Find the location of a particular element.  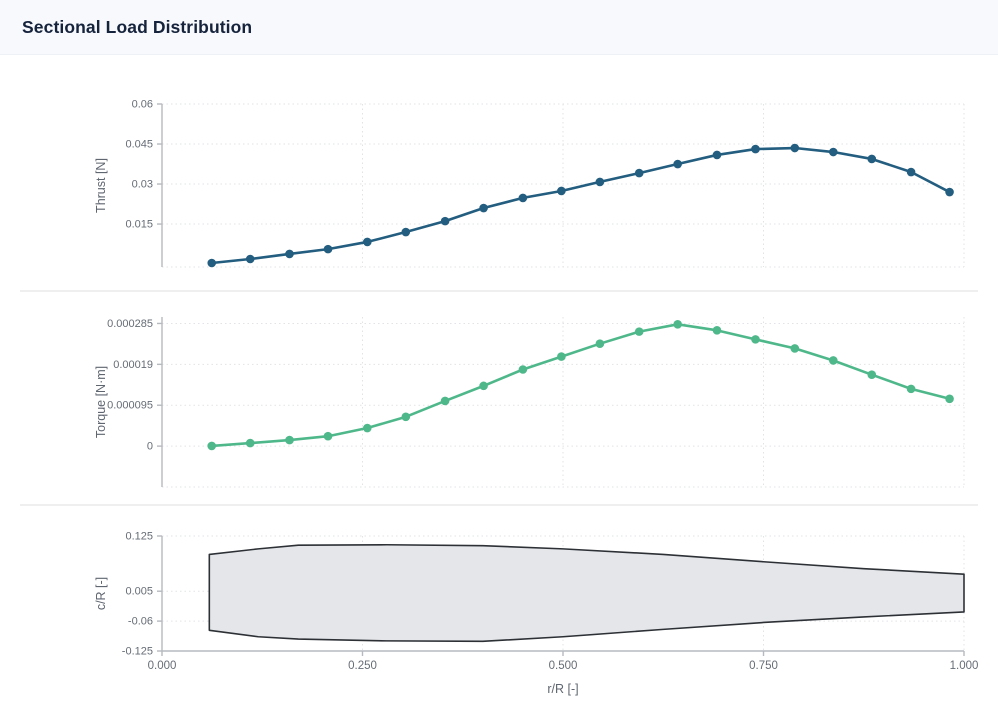

torque-axis-title: Torque [N·m] is located at coordinates (101, 402).